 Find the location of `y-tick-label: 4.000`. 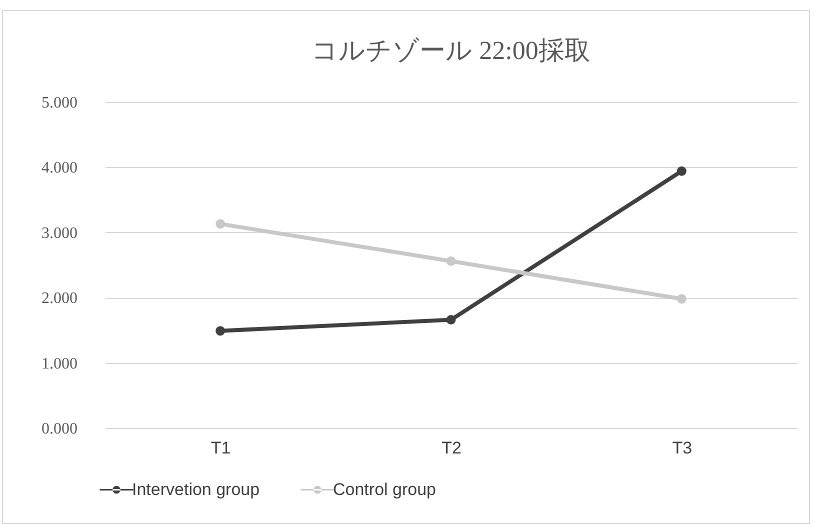

y-tick-label: 4.000 is located at coordinates (60, 168).